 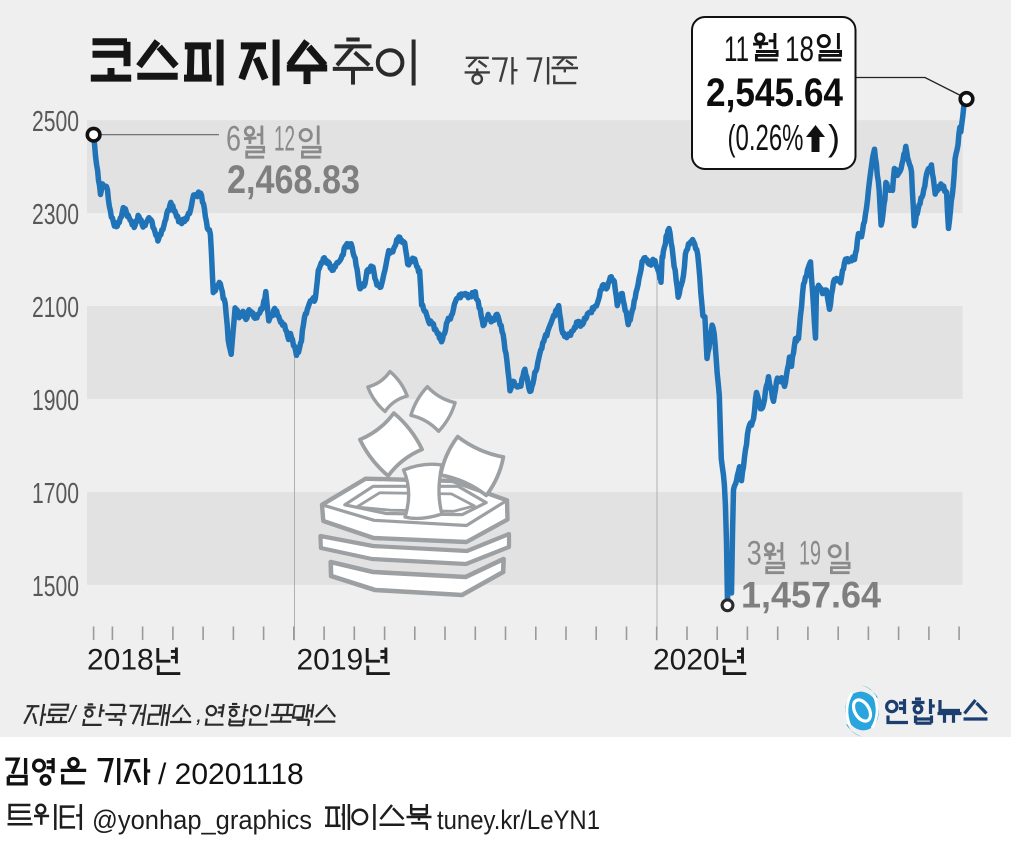 What do you see at coordinates (55, 215) in the screenshot?
I see `svg-text: 2300` at bounding box center [55, 215].